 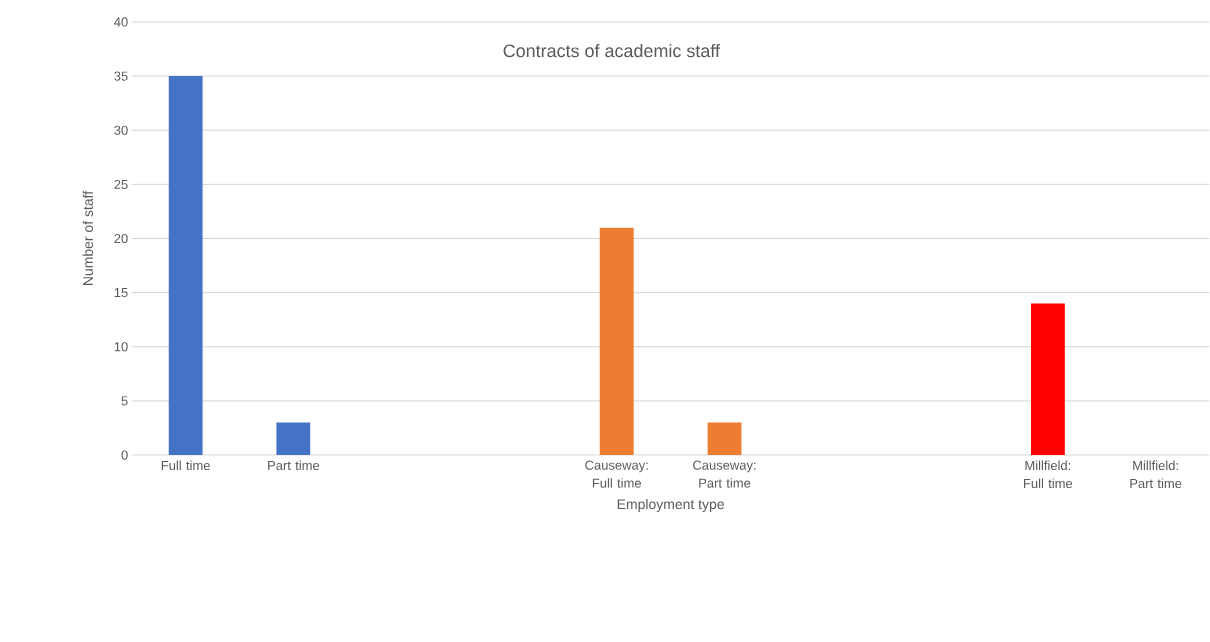 What do you see at coordinates (724, 474) in the screenshot?
I see `x-tick-label: Causeway: Part time` at bounding box center [724, 474].